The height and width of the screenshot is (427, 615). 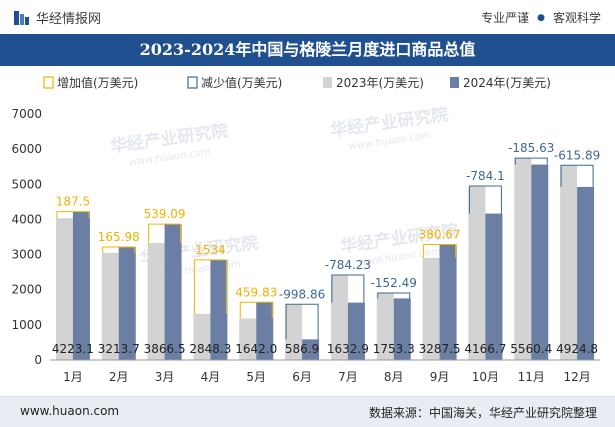 I want to click on x-tick-label: 11月, so click(x=531, y=377).